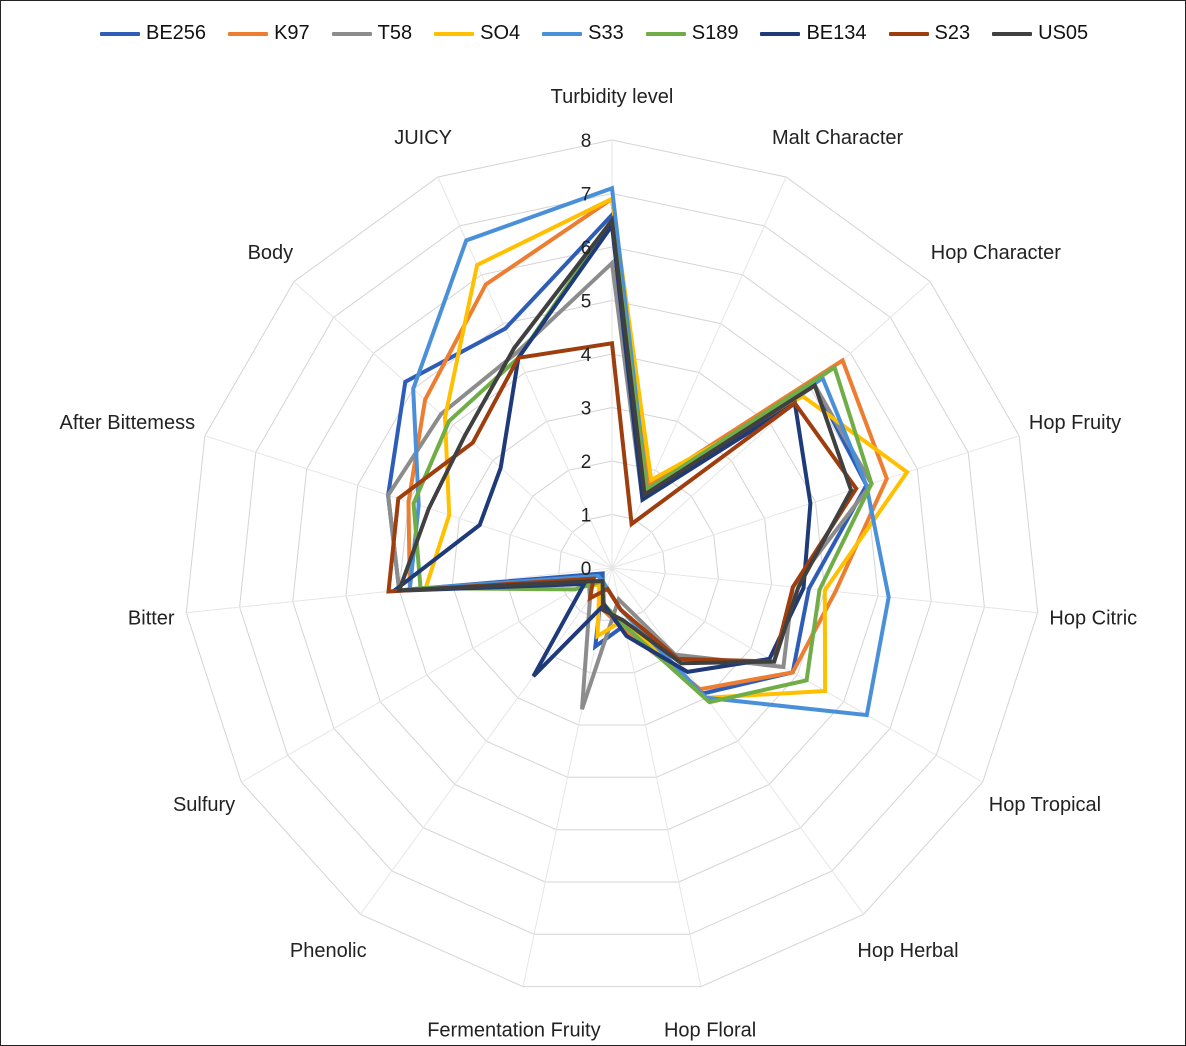  Describe the element at coordinates (423, 138) in the screenshot. I see `axis-label: JUICY` at that location.